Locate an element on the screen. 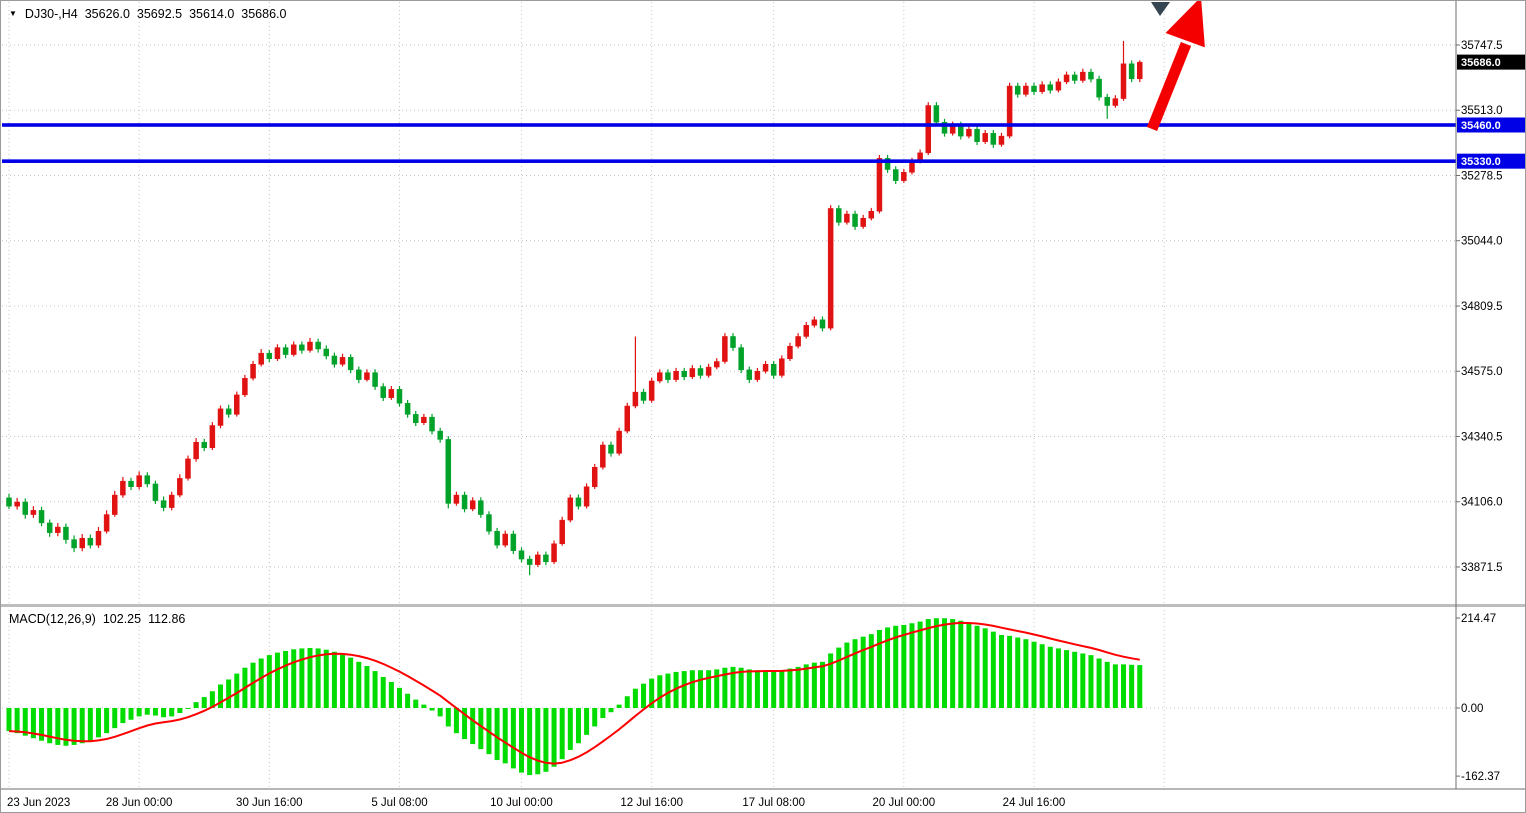 The width and height of the screenshot is (1526, 813). time-axis-label: 12 Jul 16:00 is located at coordinates (651, 803).